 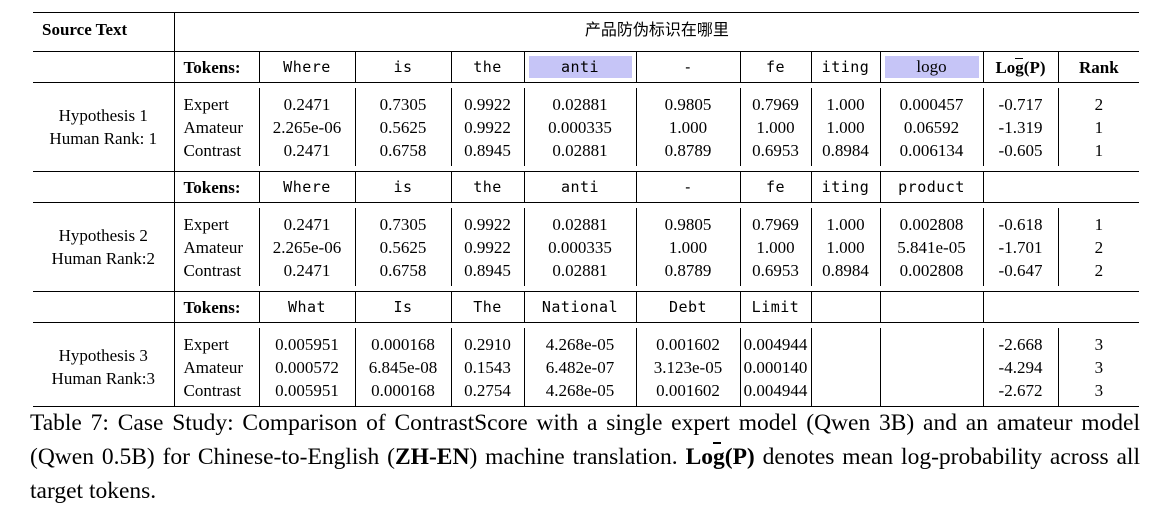 I want to click on hypothesis-name: Hypothesis 1, so click(x=103, y=115).